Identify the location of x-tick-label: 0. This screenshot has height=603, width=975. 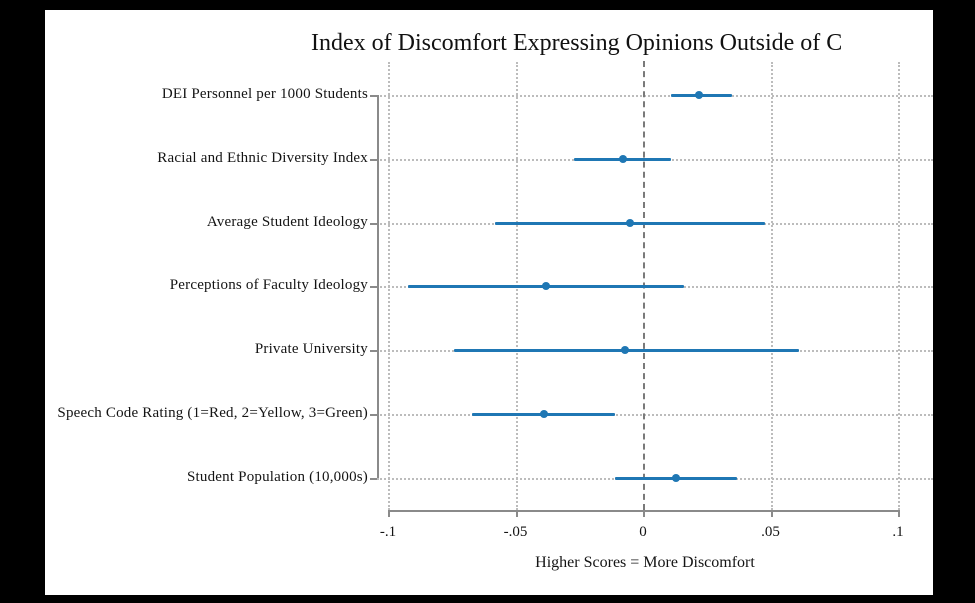
(643, 532).